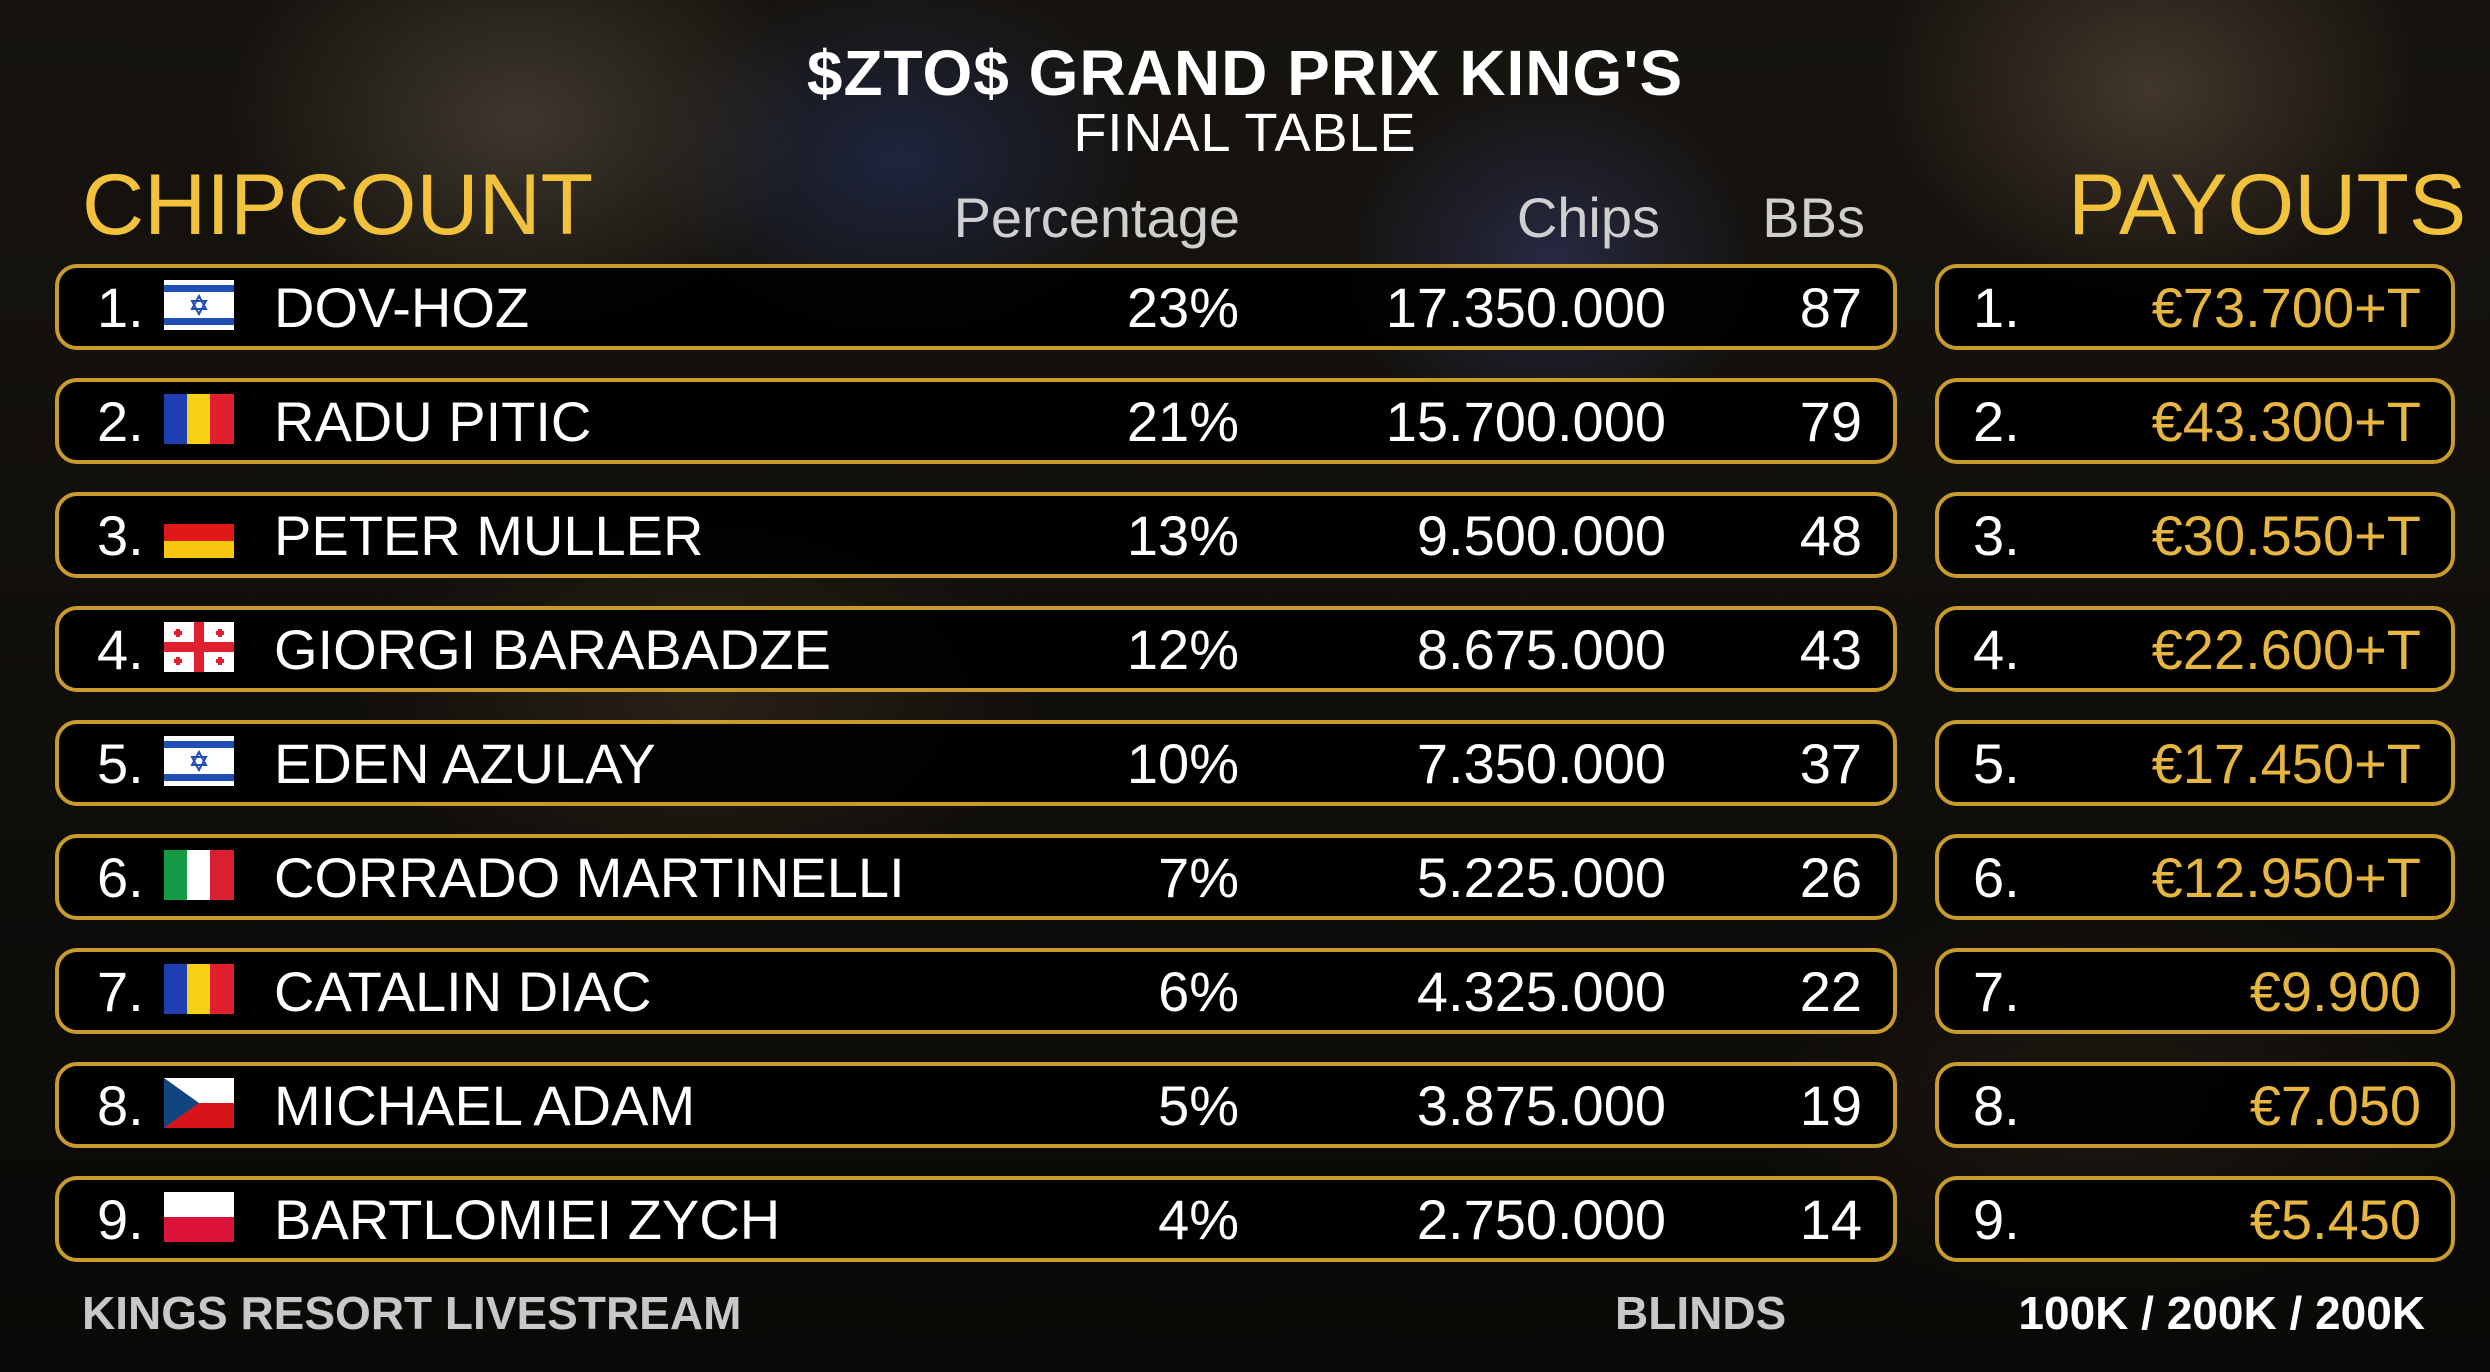  I want to click on payout-row: 3. €30.550+T, so click(2195, 535).